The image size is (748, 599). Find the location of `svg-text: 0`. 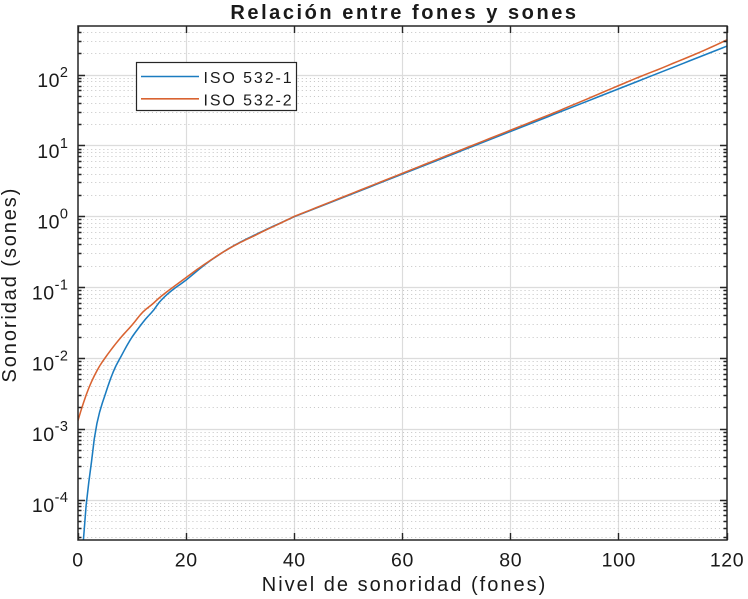

svg-text: 0 is located at coordinates (77, 561).